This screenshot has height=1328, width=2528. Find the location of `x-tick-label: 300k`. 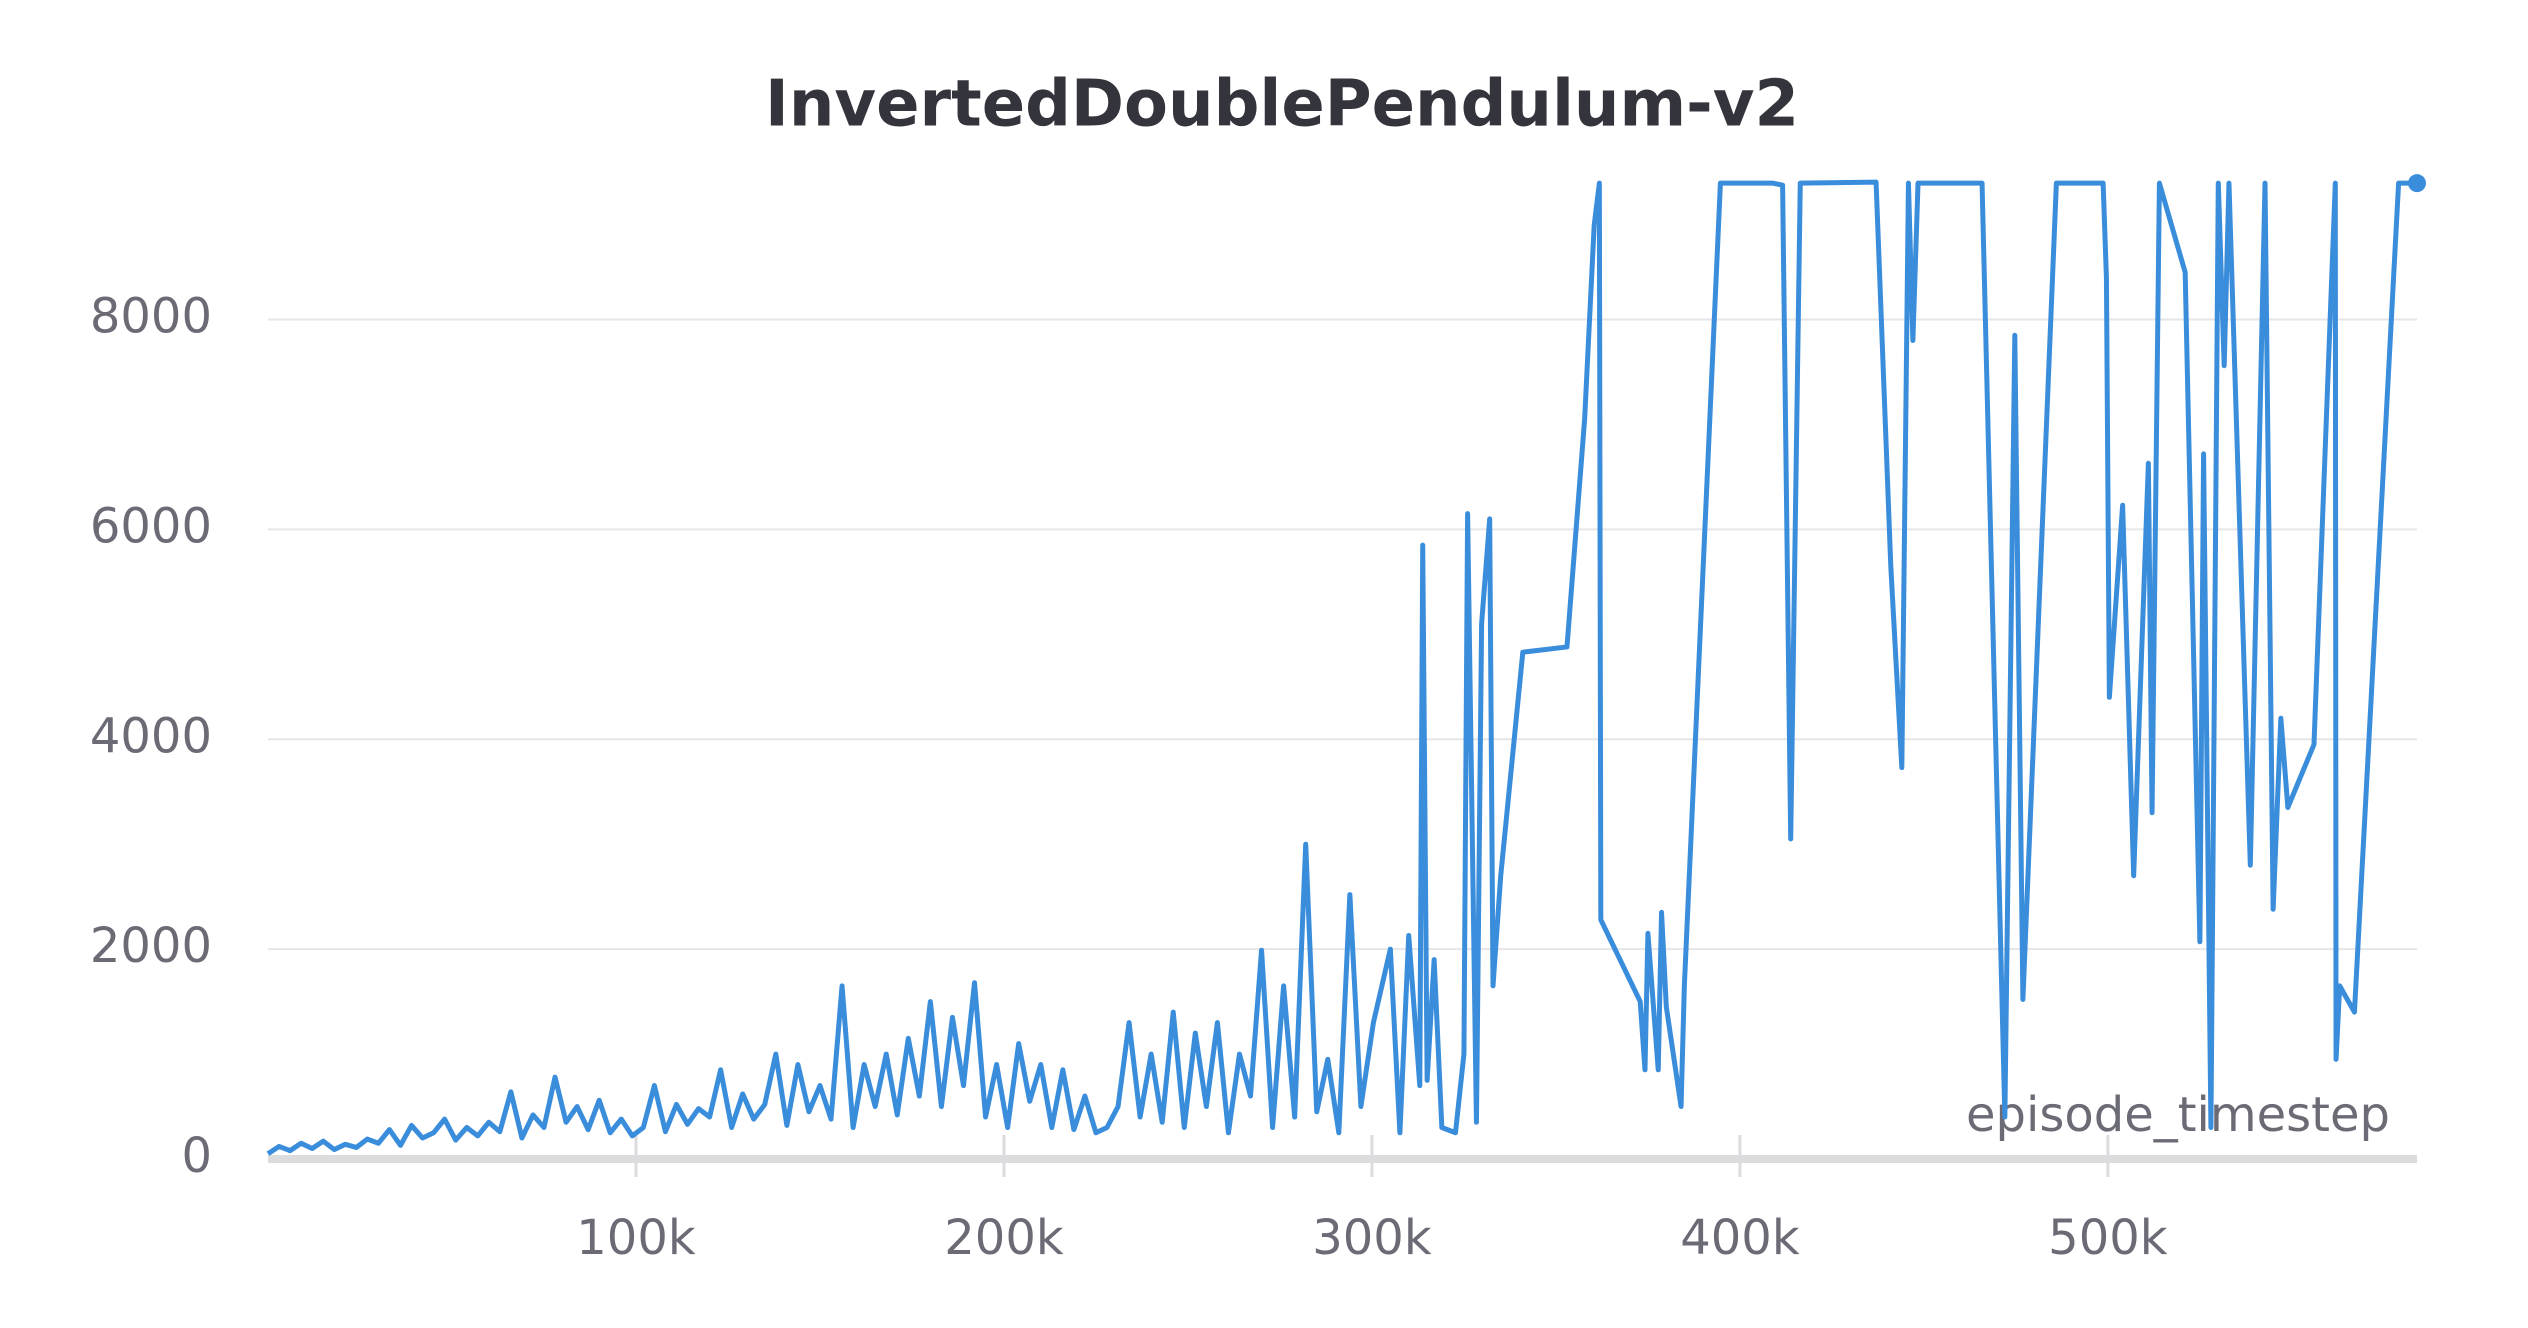

x-tick-label: 300k is located at coordinates (1372, 1238).